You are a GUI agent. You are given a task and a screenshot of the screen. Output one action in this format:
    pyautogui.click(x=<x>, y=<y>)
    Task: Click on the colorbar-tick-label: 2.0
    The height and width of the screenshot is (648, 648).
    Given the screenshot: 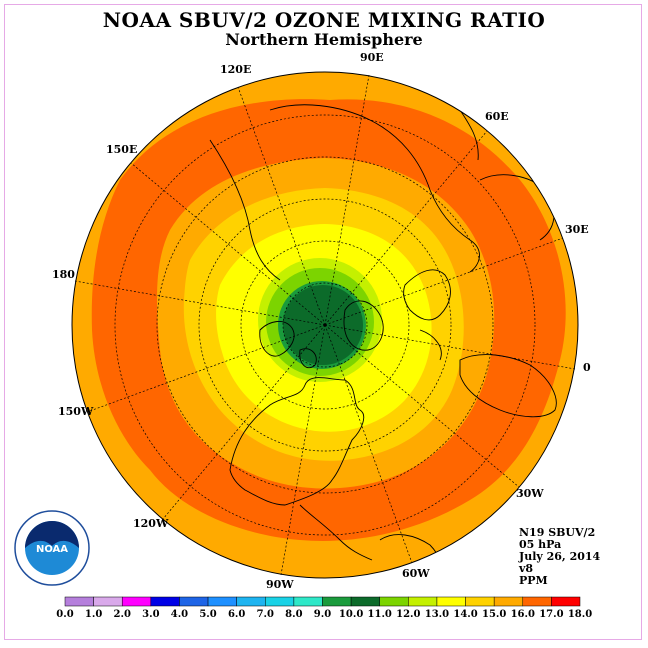 What is the action you would take?
    pyautogui.click(x=122, y=614)
    